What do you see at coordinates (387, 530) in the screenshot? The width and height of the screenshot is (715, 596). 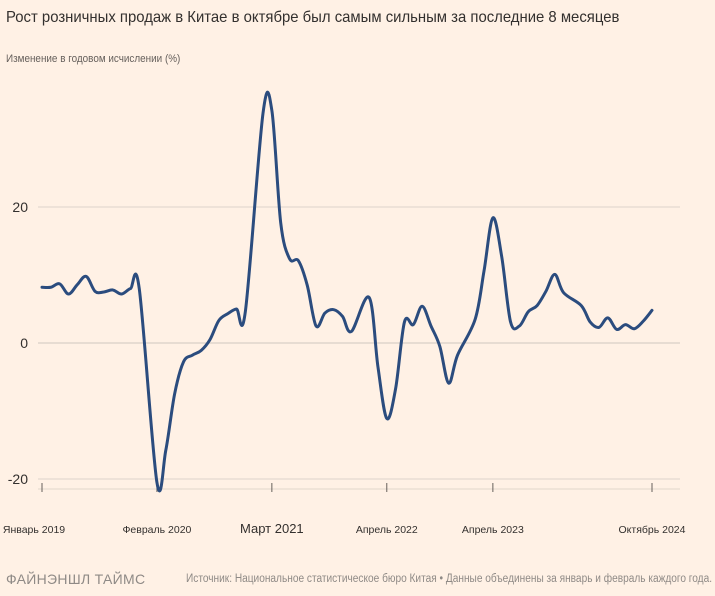 I see `x-tick-label: Апрель 2022` at bounding box center [387, 530].